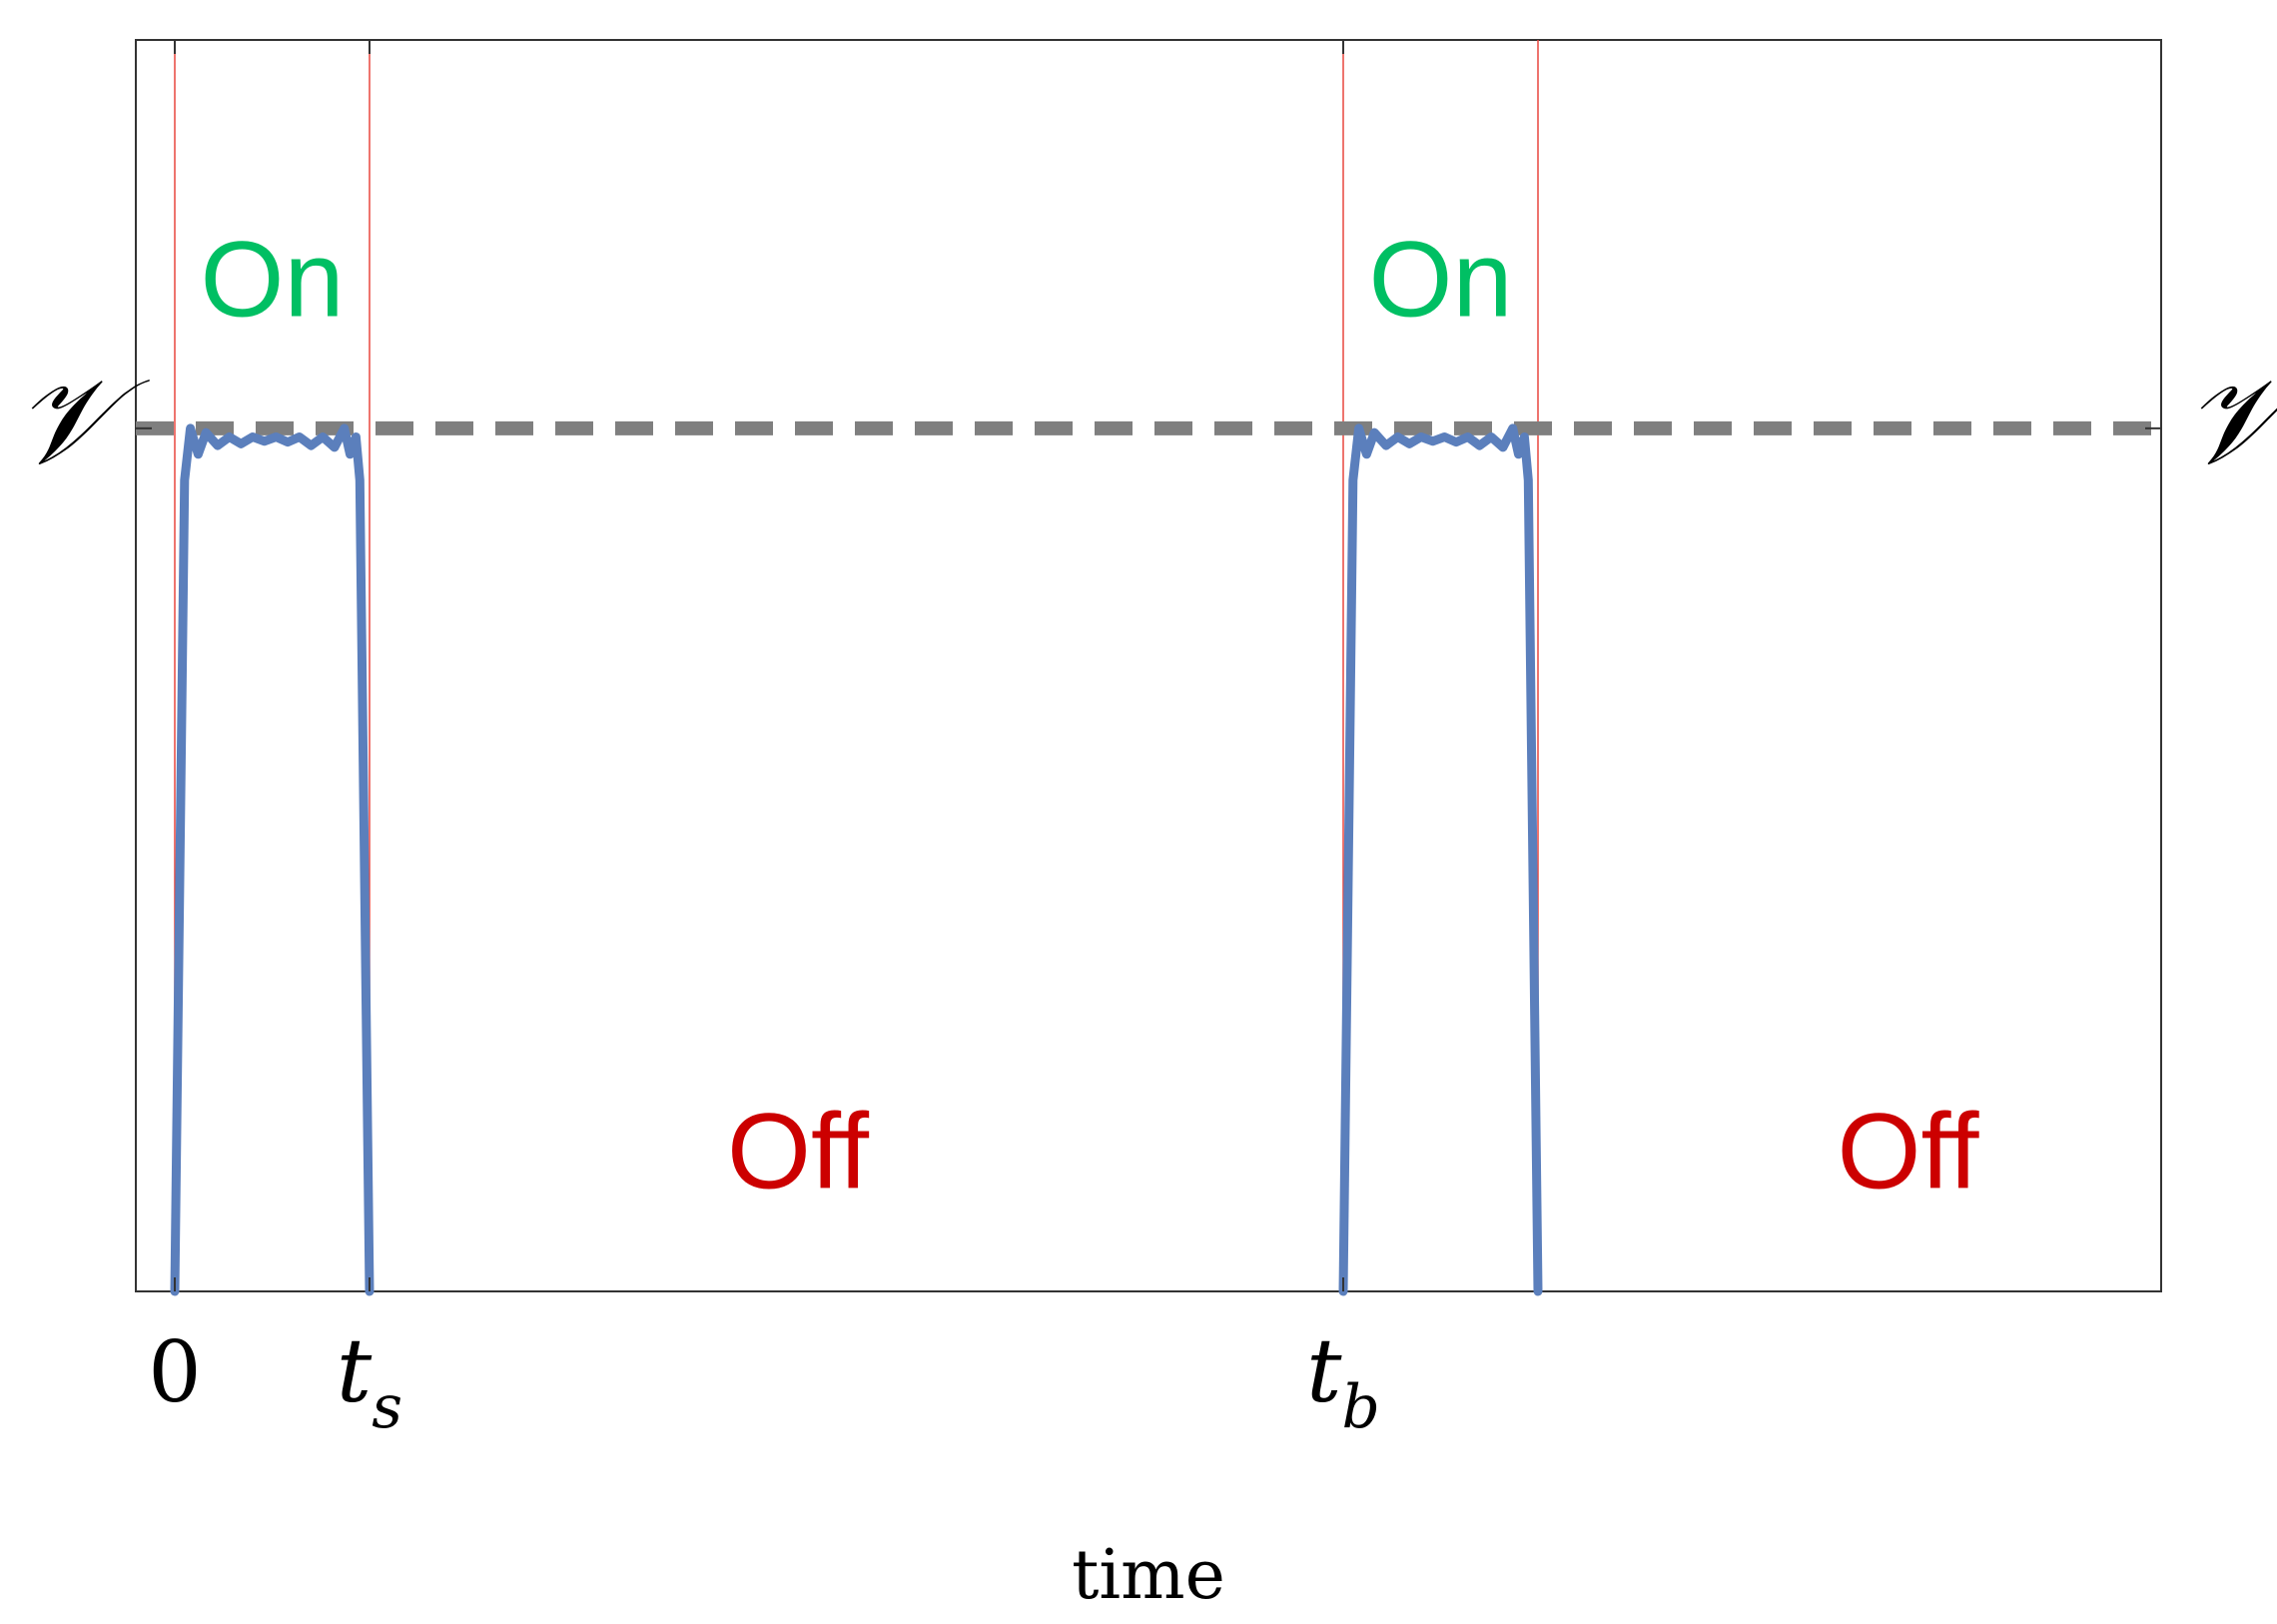 The height and width of the screenshot is (1624, 2277). What do you see at coordinates (1343, 1381) in the screenshot?
I see `x-tick-label-2: tb` at bounding box center [1343, 1381].